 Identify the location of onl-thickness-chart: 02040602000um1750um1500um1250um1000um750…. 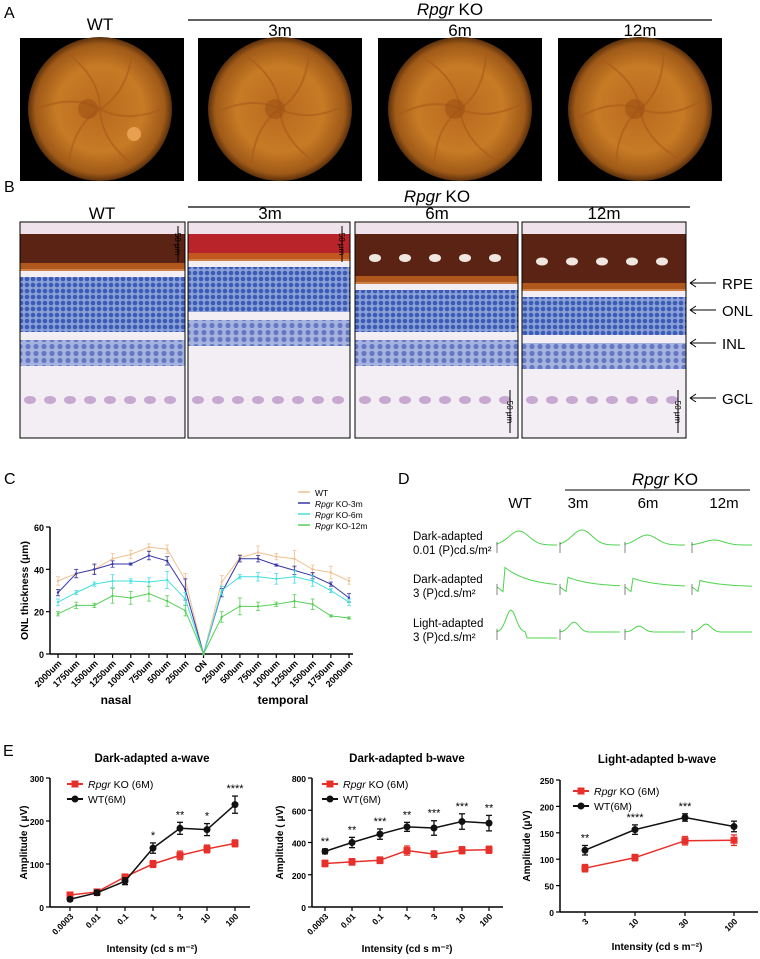
(193, 597).